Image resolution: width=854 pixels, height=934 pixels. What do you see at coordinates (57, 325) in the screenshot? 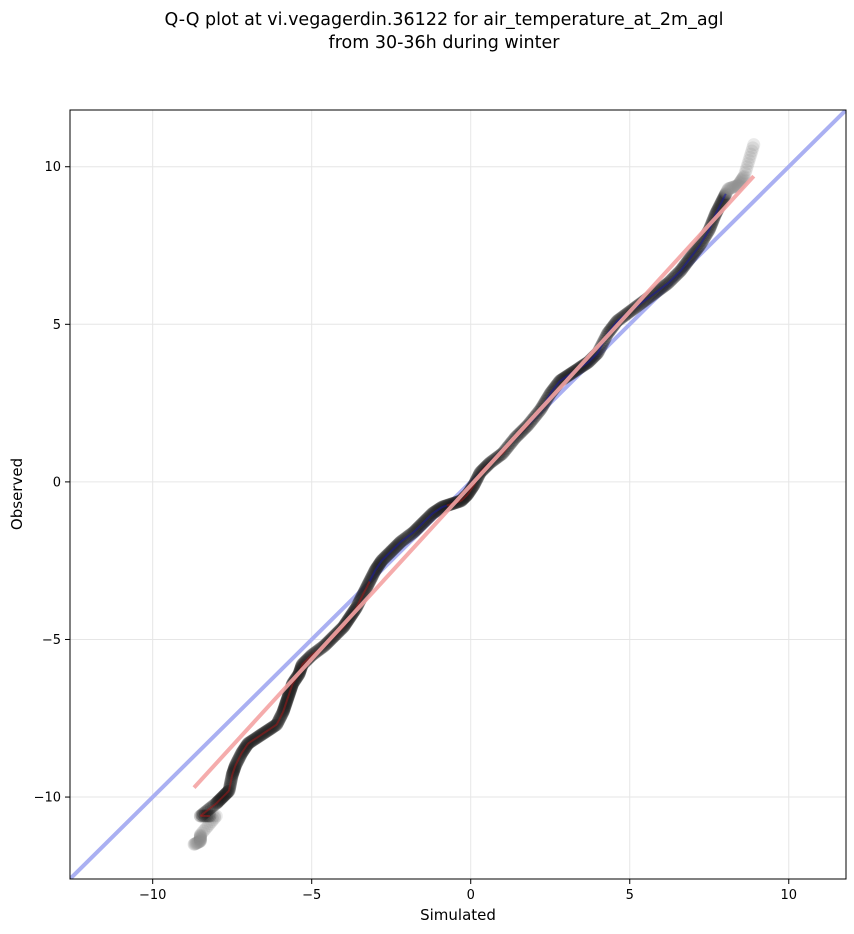
I see `y-tick-label: 5` at bounding box center [57, 325].